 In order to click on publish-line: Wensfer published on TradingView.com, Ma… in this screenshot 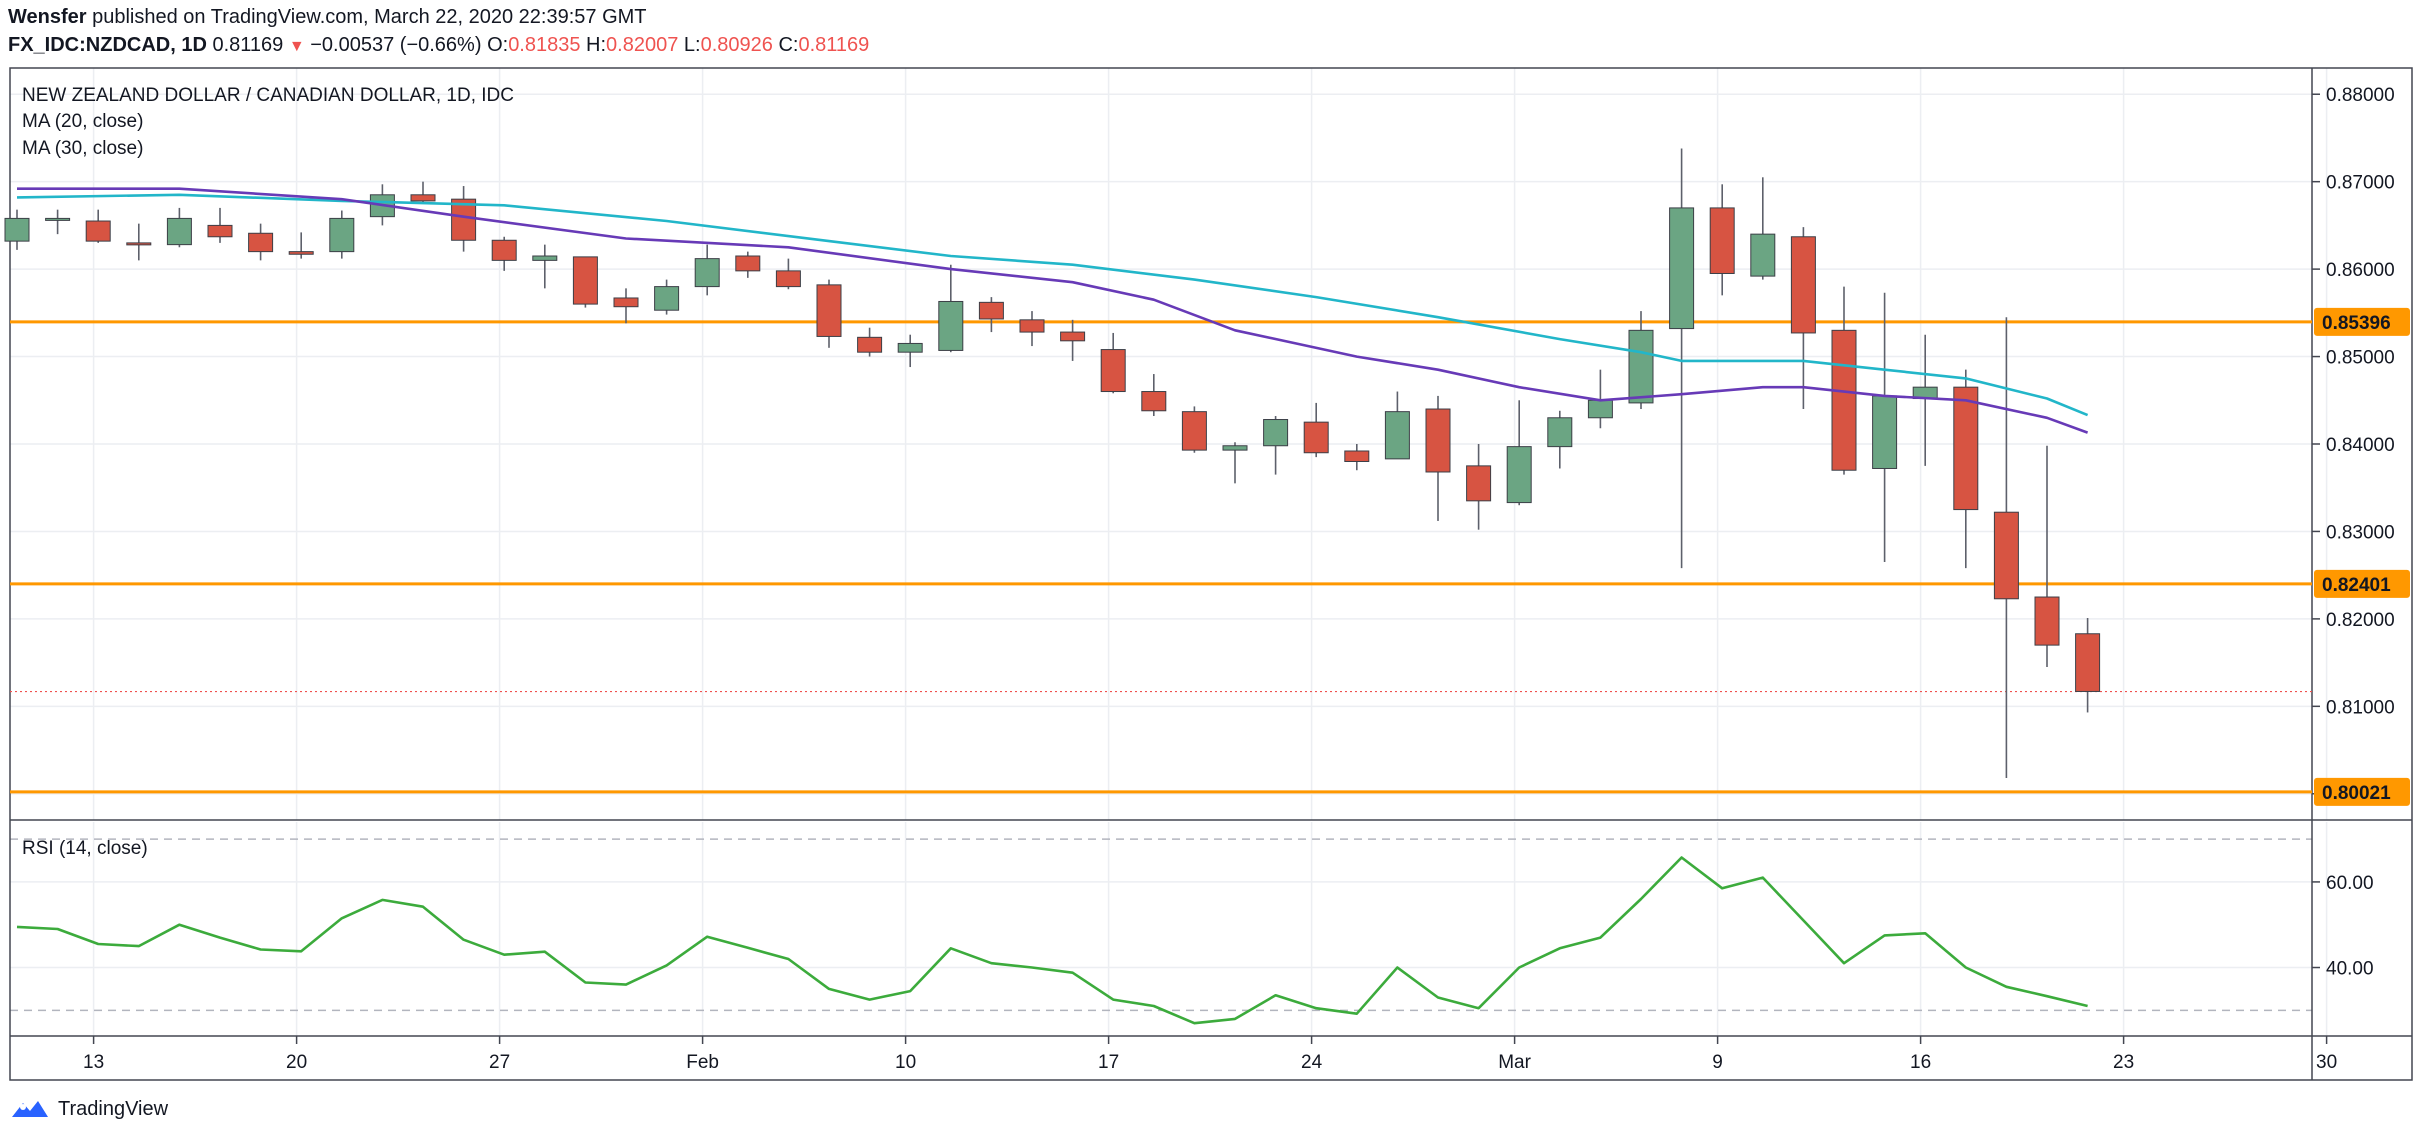, I will do `click(327, 17)`.